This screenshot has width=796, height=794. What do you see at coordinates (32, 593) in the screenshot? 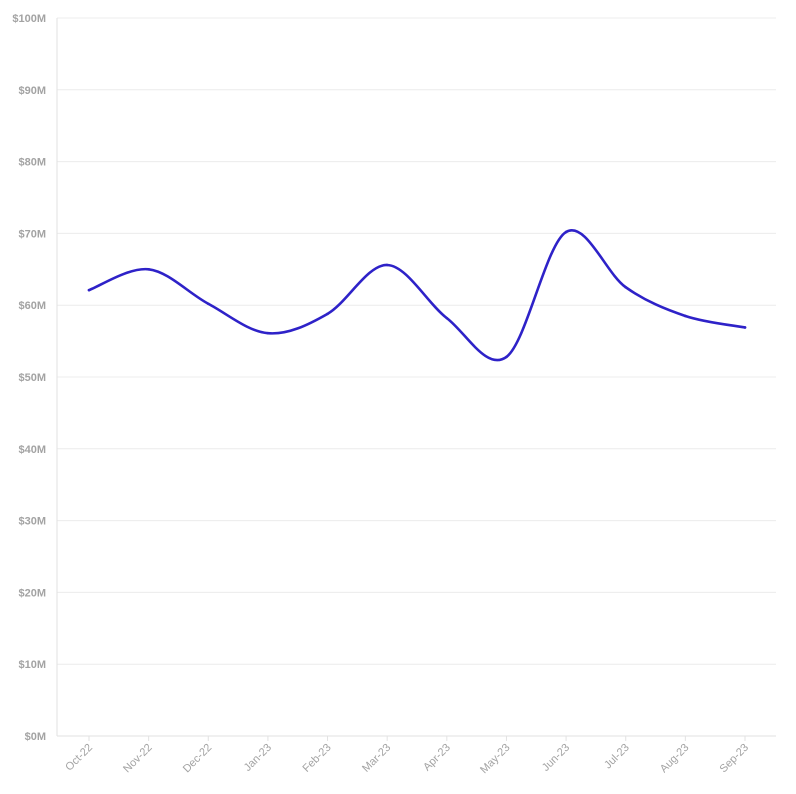
I see `y-tick-label: $20M` at bounding box center [32, 593].